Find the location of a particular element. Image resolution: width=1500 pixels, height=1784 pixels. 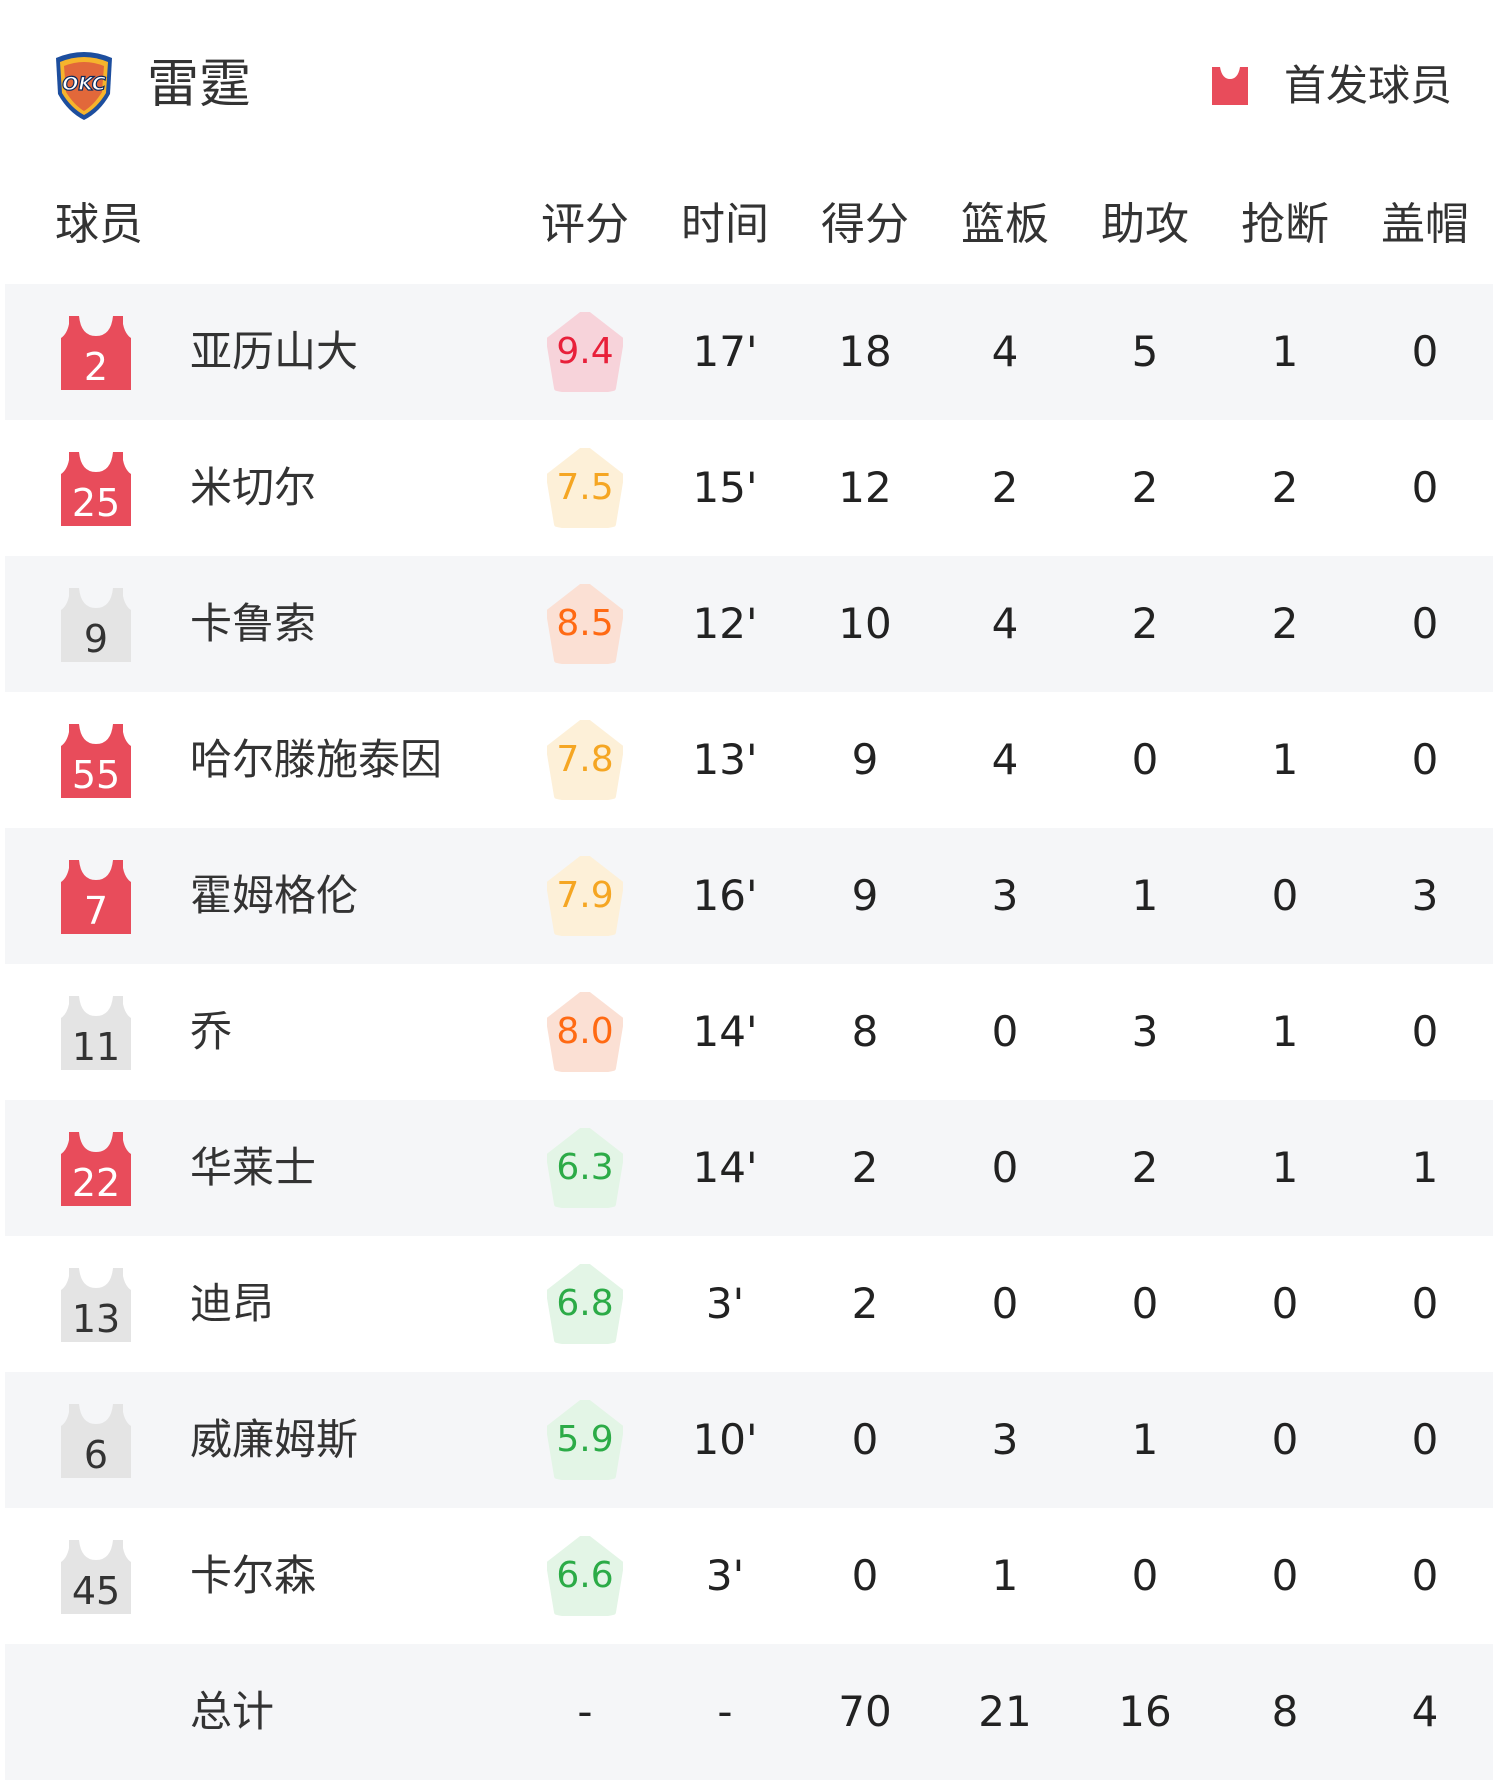

header-assists: 助攻 is located at coordinates (1145, 224).